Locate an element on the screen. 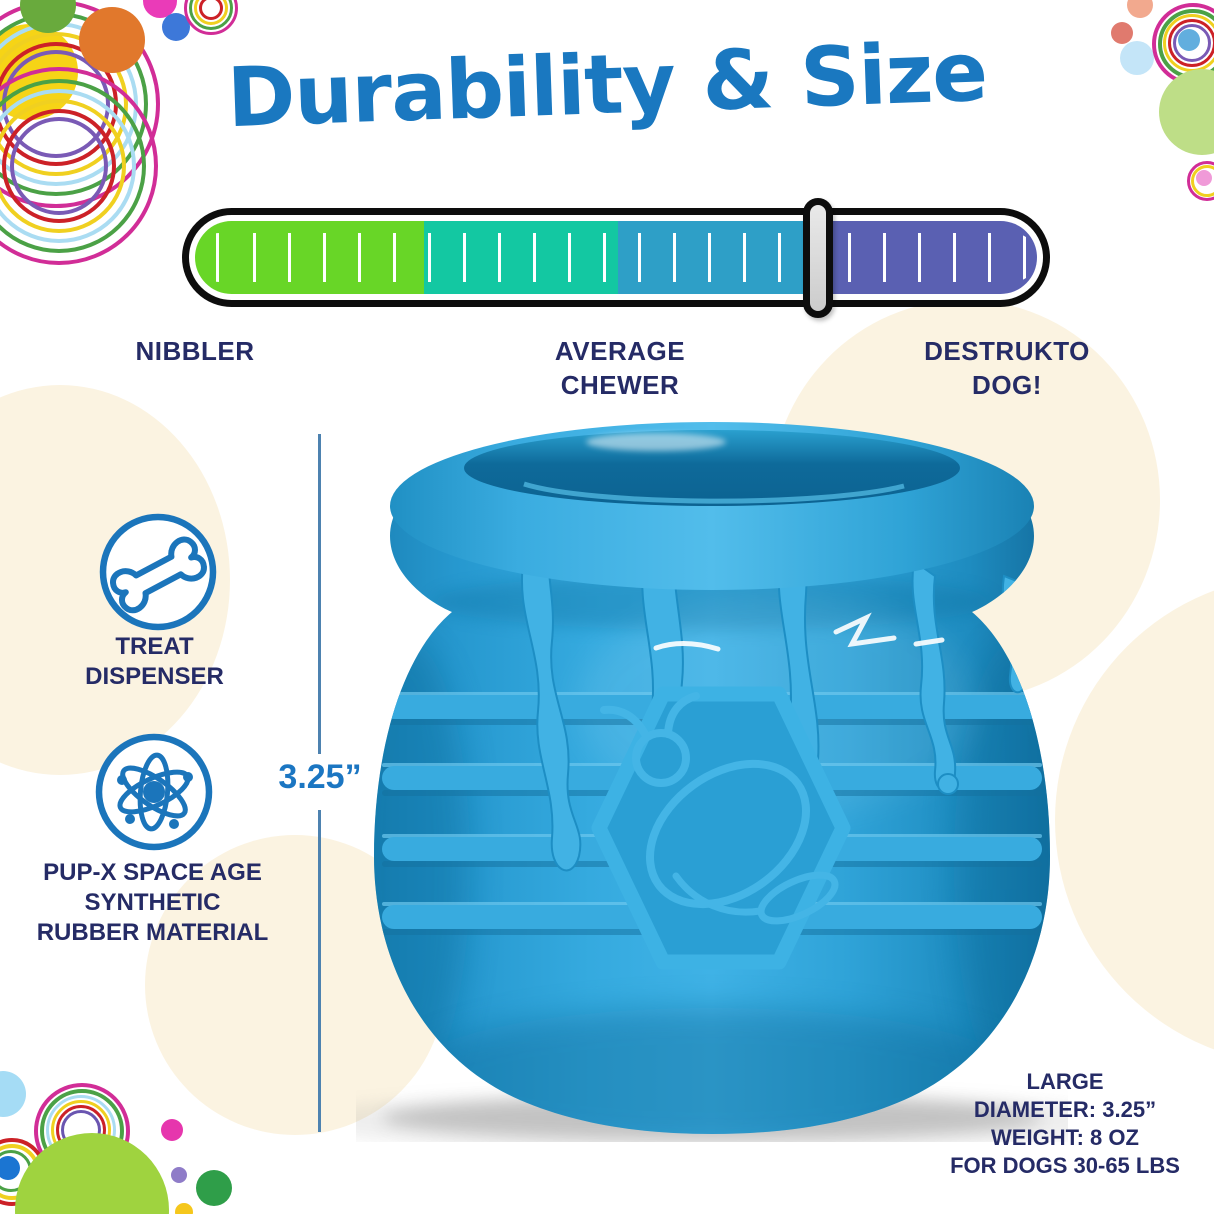 The height and width of the screenshot is (1214, 1214). spec-diameter: DIAMETER: 3.25” is located at coordinates (1065, 1109).